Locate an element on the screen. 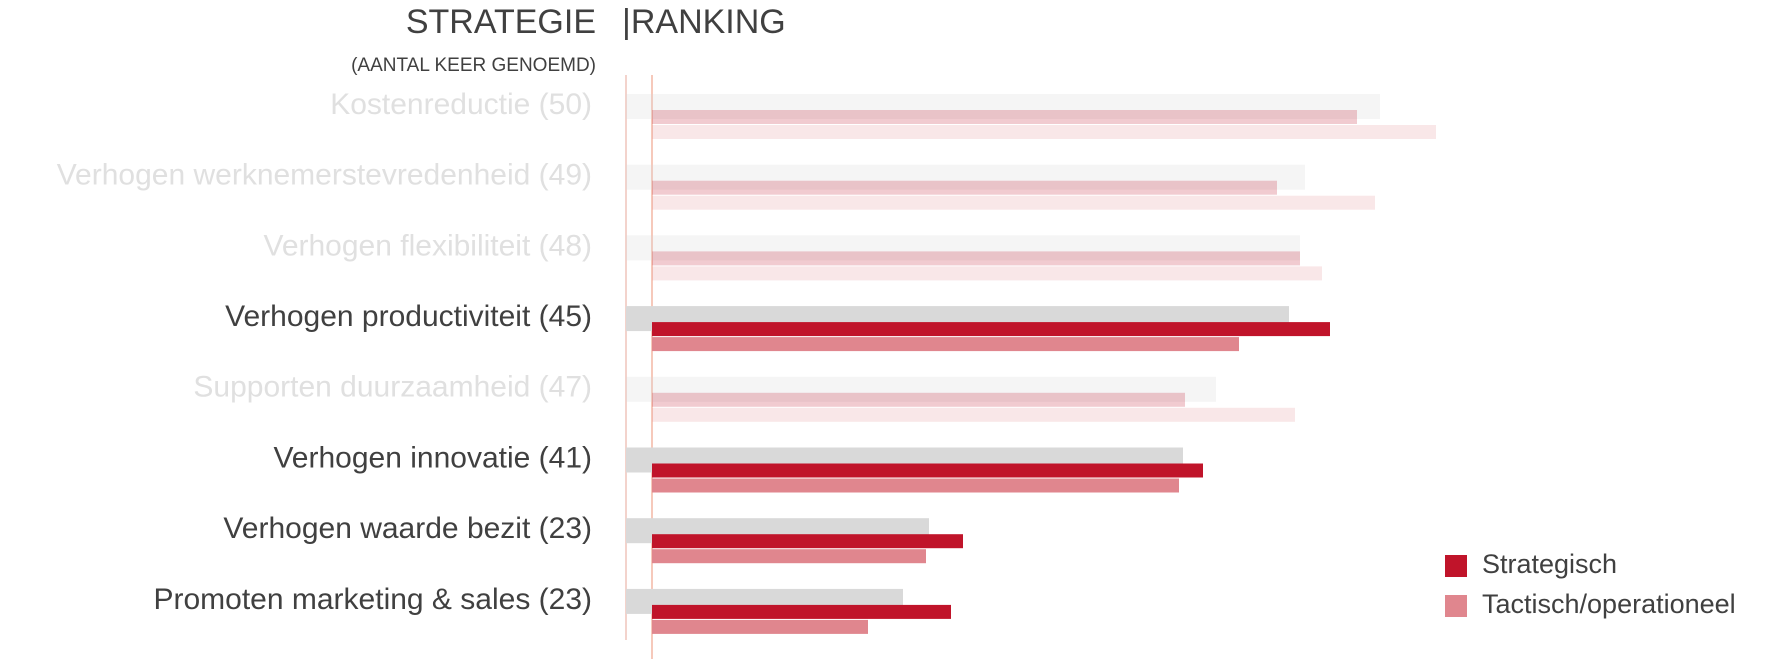 This screenshot has height=659, width=1771. category-label: Supporten duurzaamheid (47) is located at coordinates (392, 387).